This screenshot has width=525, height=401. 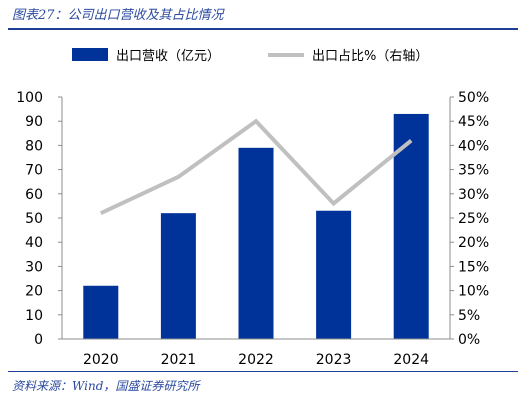 What do you see at coordinates (34, 146) in the screenshot?
I see `left-tick-label: 80` at bounding box center [34, 146].